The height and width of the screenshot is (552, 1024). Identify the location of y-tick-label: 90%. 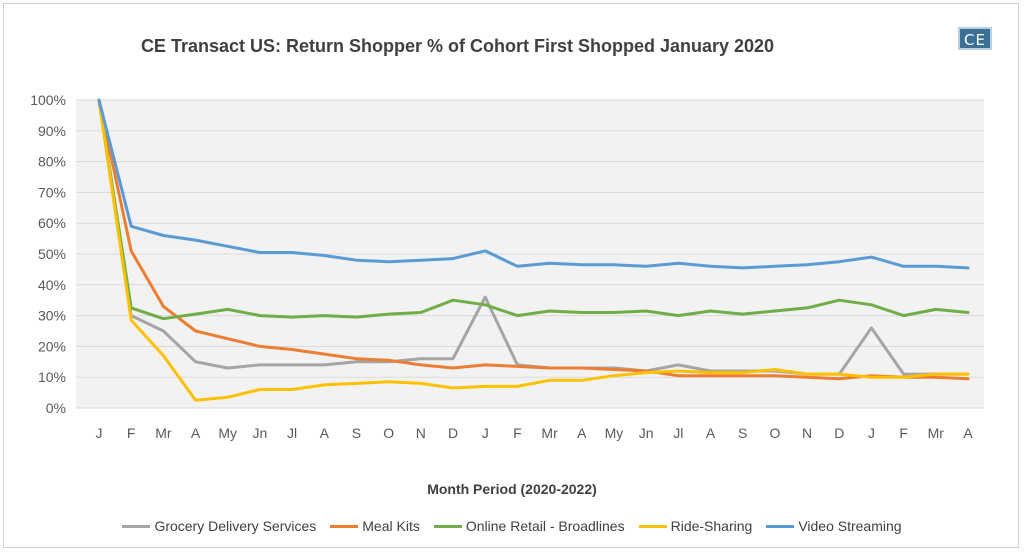
(52, 131).